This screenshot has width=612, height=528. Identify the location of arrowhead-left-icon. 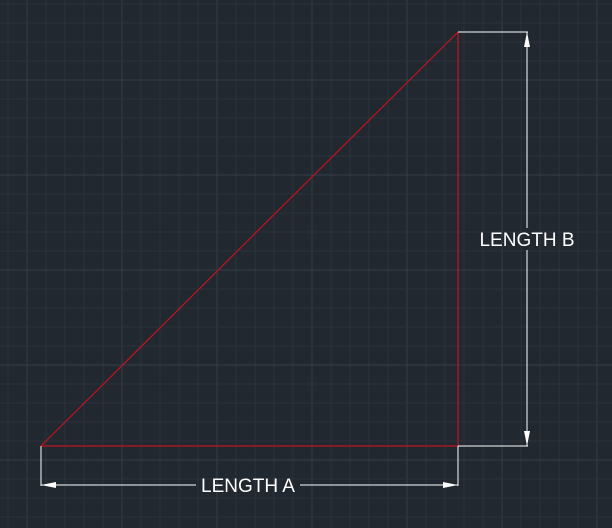
(48, 485).